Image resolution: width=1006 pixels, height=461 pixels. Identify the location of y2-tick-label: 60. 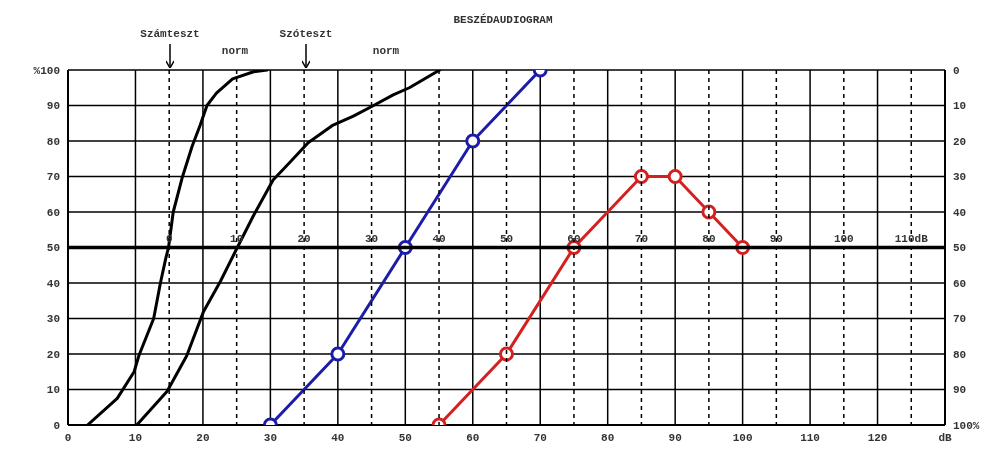
(960, 283).